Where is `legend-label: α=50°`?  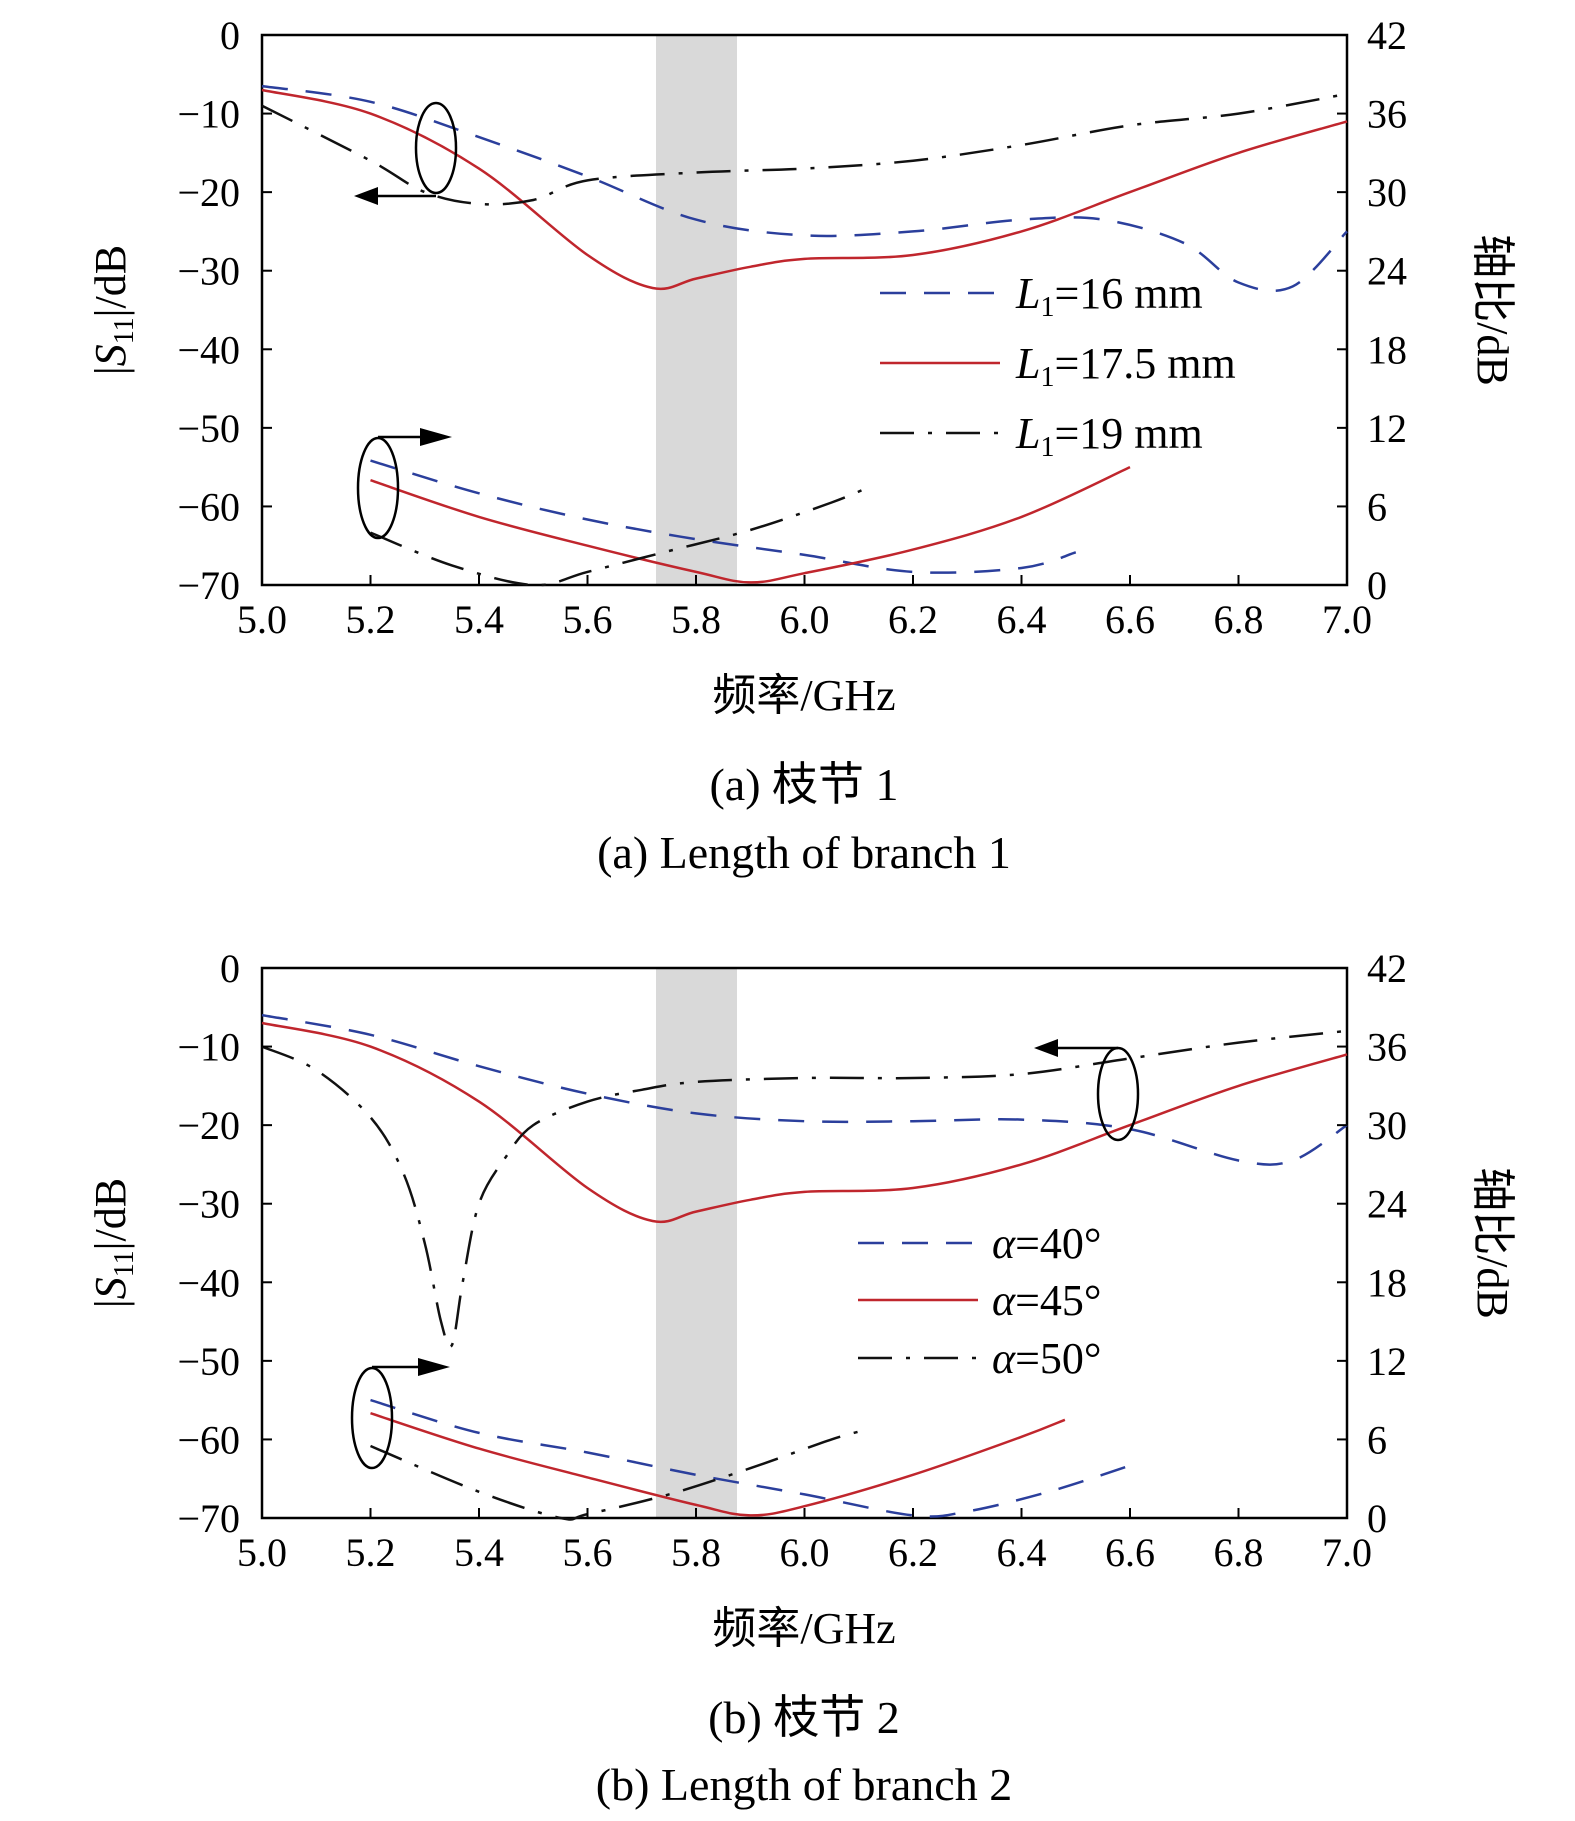
legend-label: α=50° is located at coordinates (1047, 1358).